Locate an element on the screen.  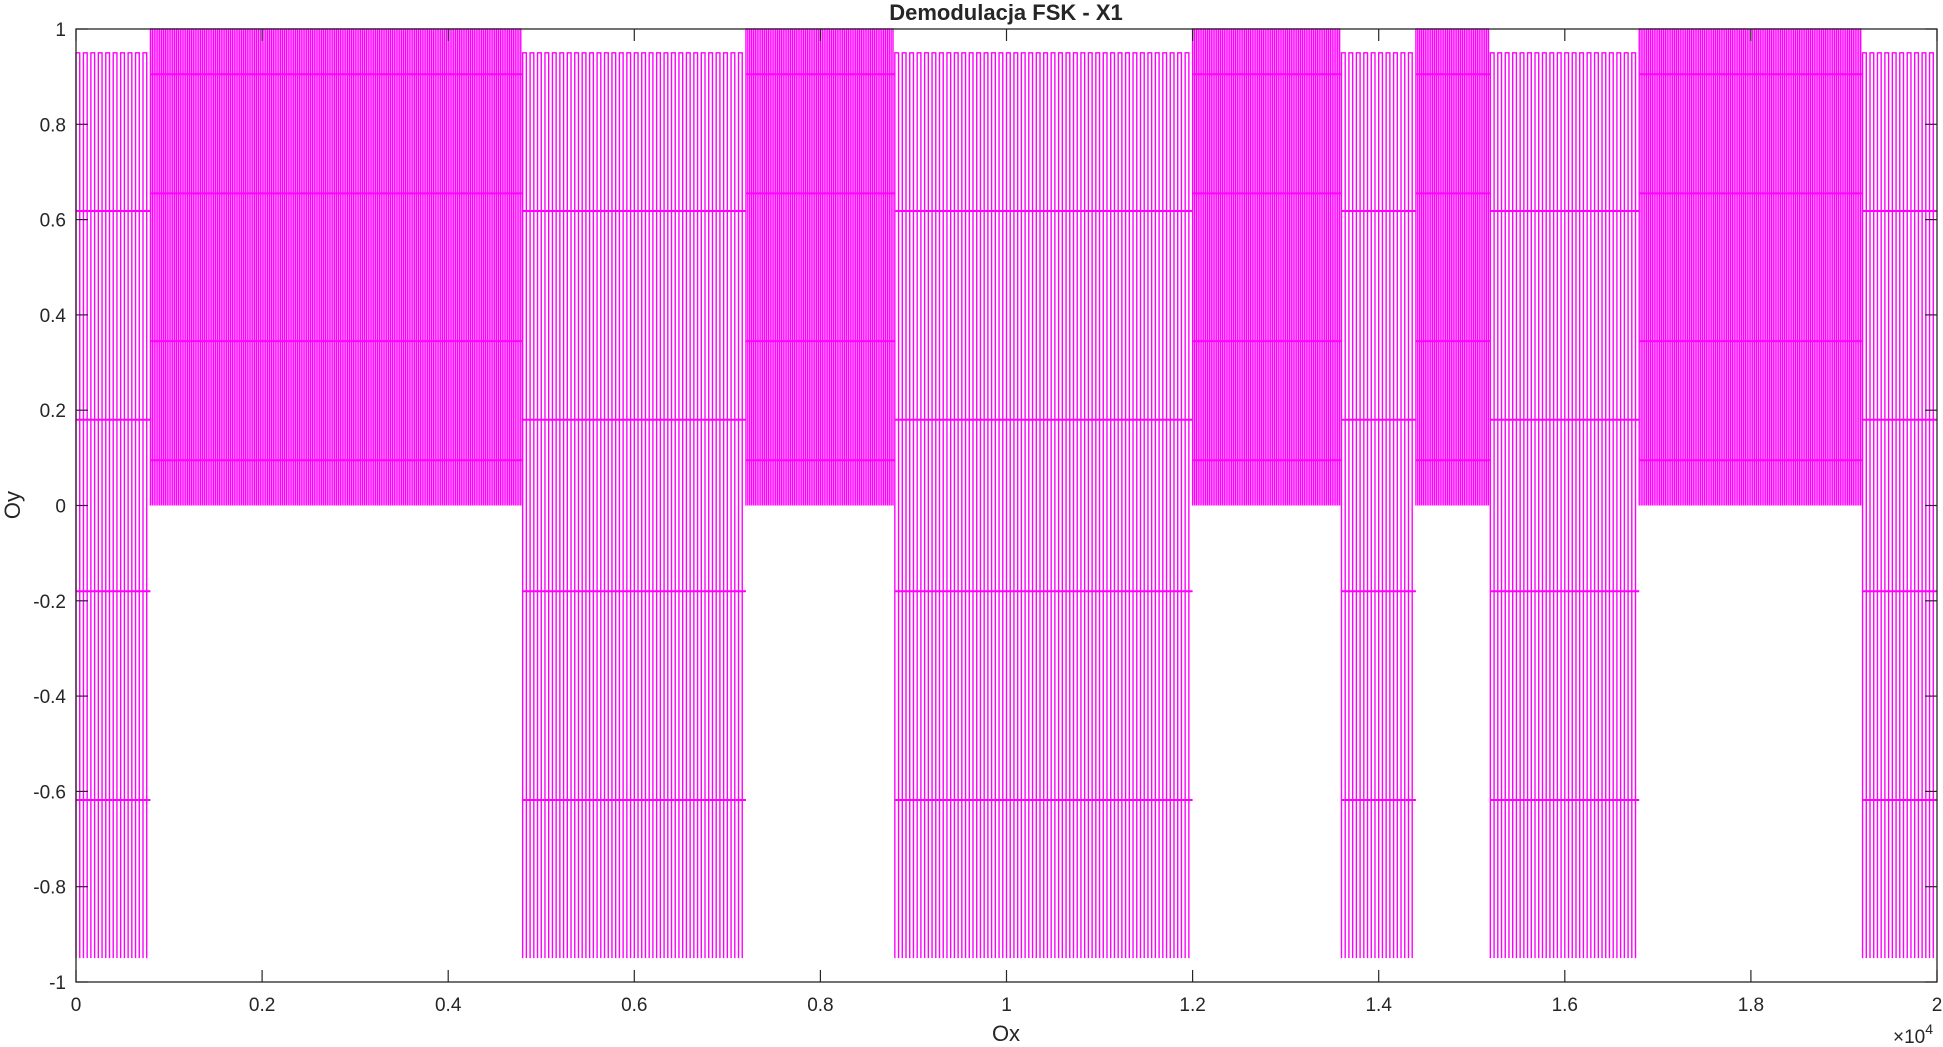
x-tick-label: 0 is located at coordinates (76, 1005).